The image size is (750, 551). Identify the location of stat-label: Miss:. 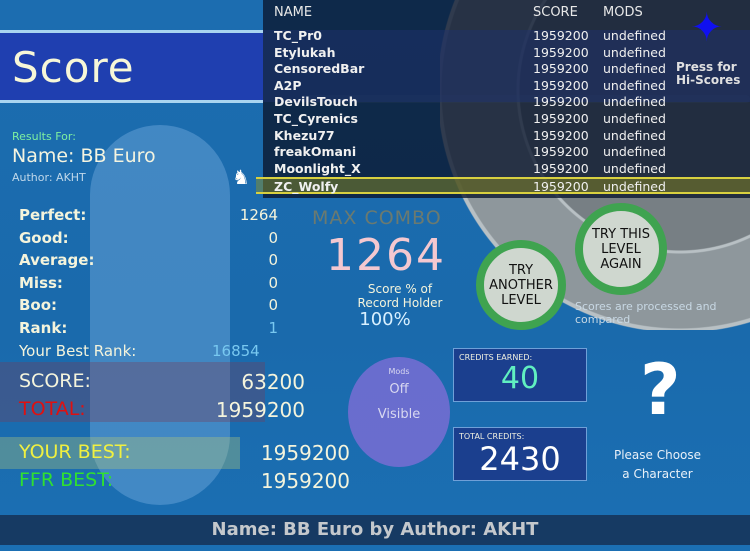
(41, 282).